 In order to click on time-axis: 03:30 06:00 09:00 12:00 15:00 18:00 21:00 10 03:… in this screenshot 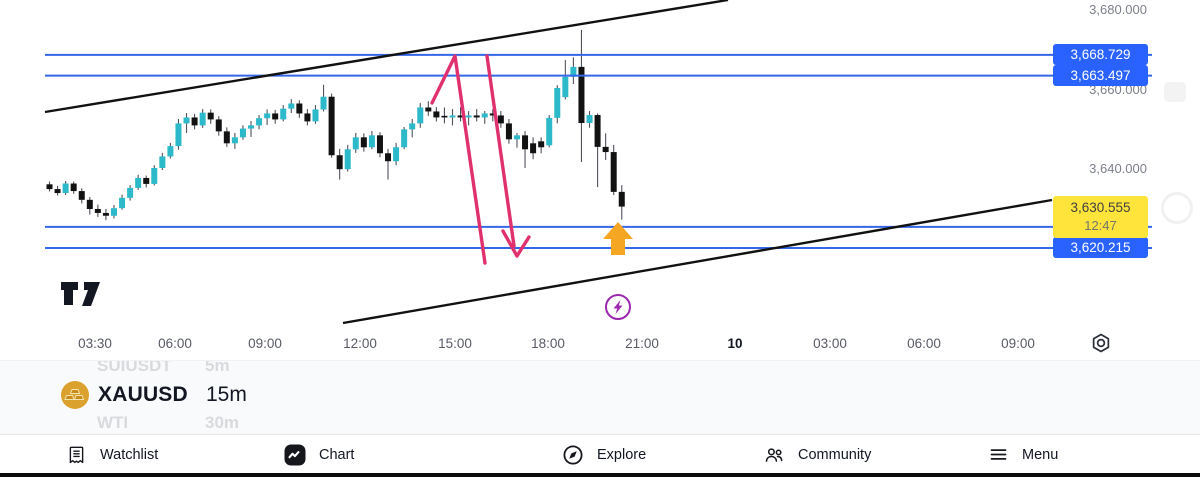, I will do `click(600, 346)`.